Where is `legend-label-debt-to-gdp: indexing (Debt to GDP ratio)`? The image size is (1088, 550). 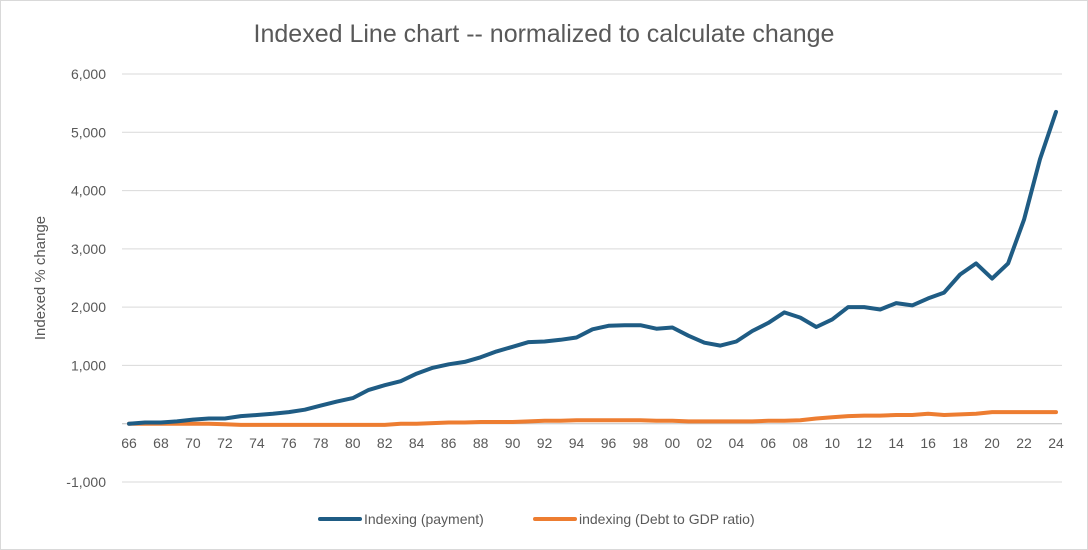
legend-label-debt-to-gdp: indexing (Debt to GDP ratio) is located at coordinates (667, 519).